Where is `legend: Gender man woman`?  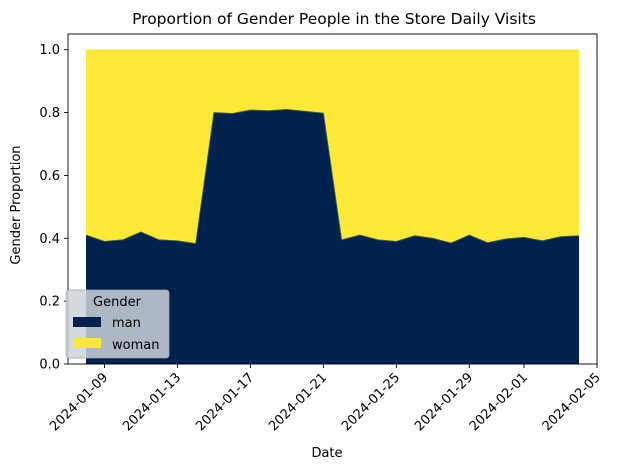 legend: Gender man woman is located at coordinates (117, 324).